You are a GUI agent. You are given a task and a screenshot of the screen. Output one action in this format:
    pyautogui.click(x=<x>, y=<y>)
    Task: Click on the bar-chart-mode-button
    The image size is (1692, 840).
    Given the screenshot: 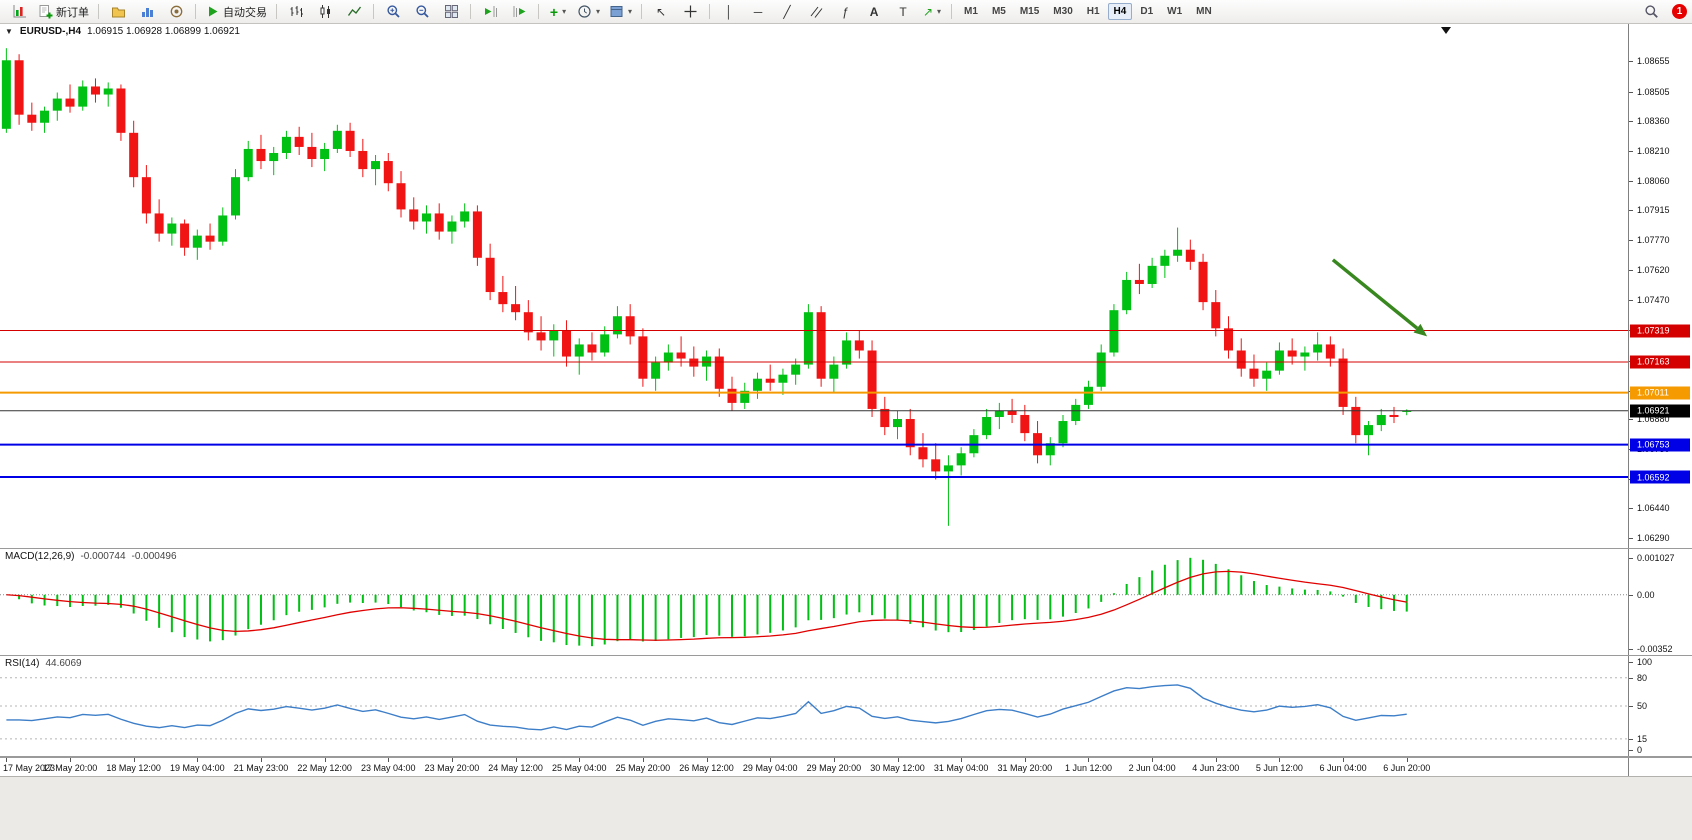 What is the action you would take?
    pyautogui.click(x=296, y=12)
    